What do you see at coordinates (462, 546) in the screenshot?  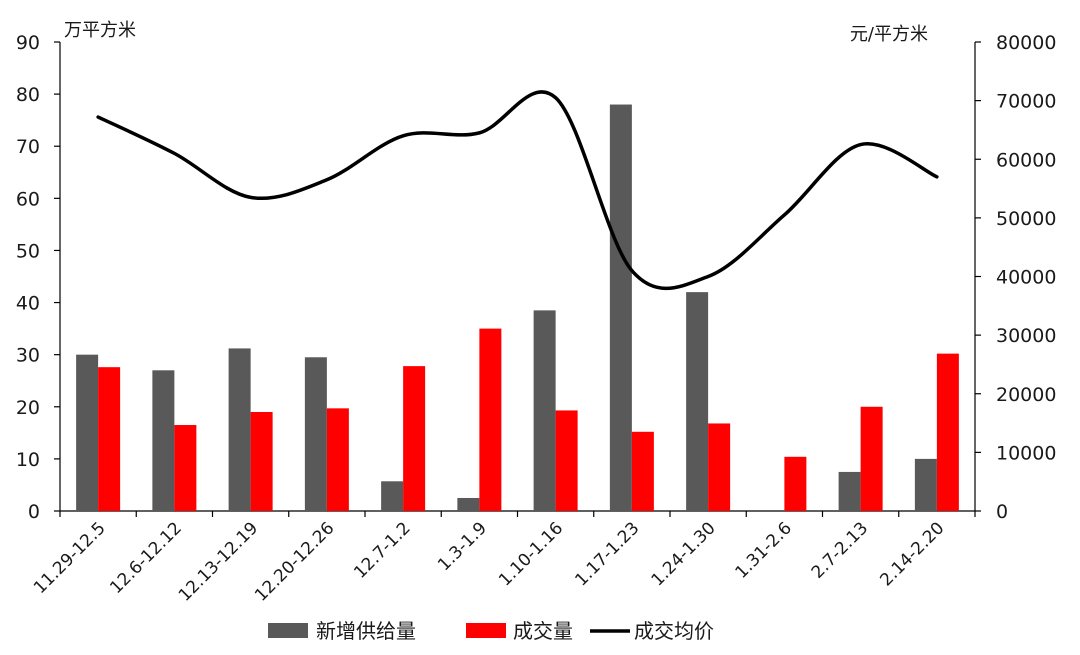 I see `category-label: 1.3-1.9` at bounding box center [462, 546].